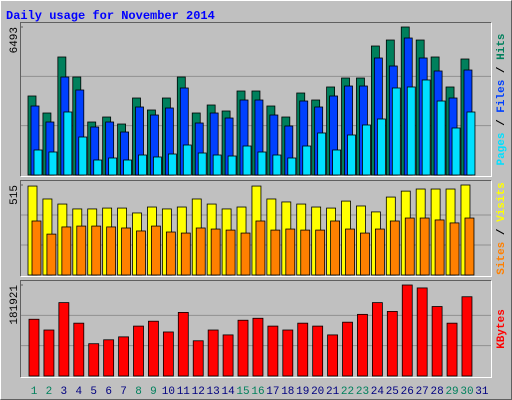  What do you see at coordinates (362, 392) in the screenshot?
I see `x-tick-label: 23` at bounding box center [362, 392].